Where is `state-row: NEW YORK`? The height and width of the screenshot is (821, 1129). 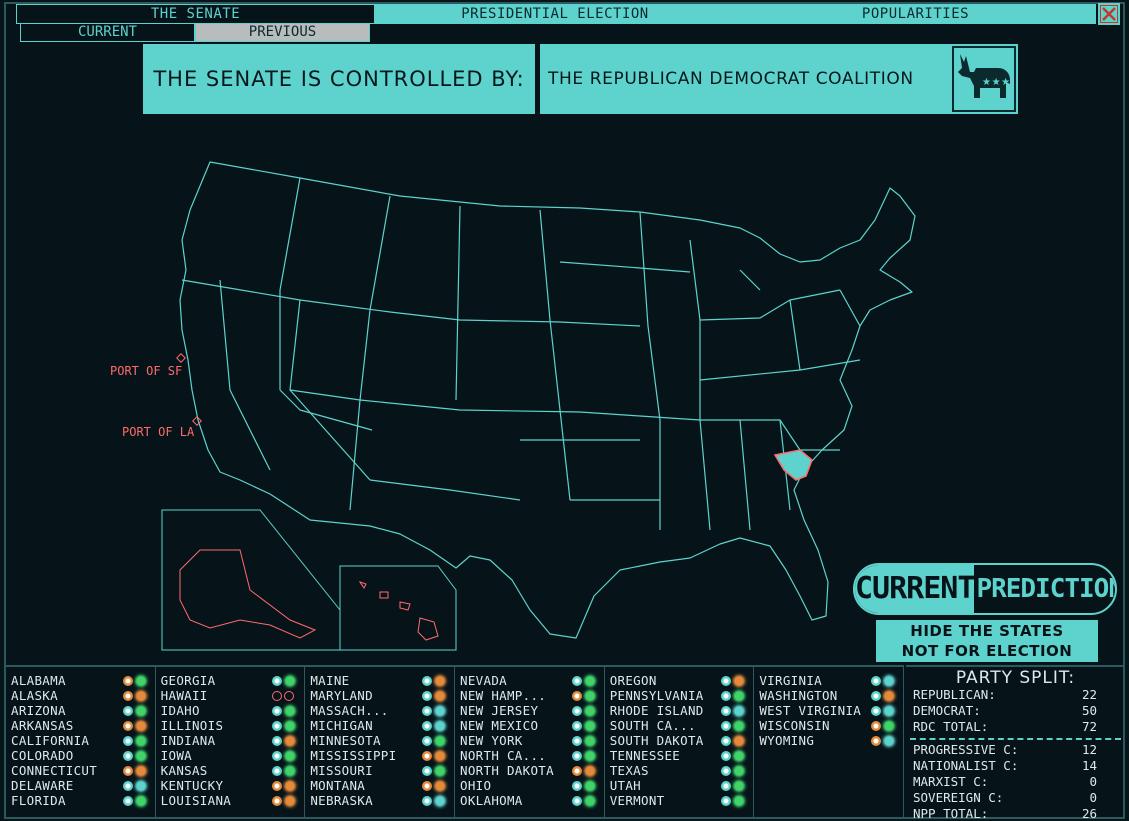 state-row: NEW YORK is located at coordinates (529, 740).